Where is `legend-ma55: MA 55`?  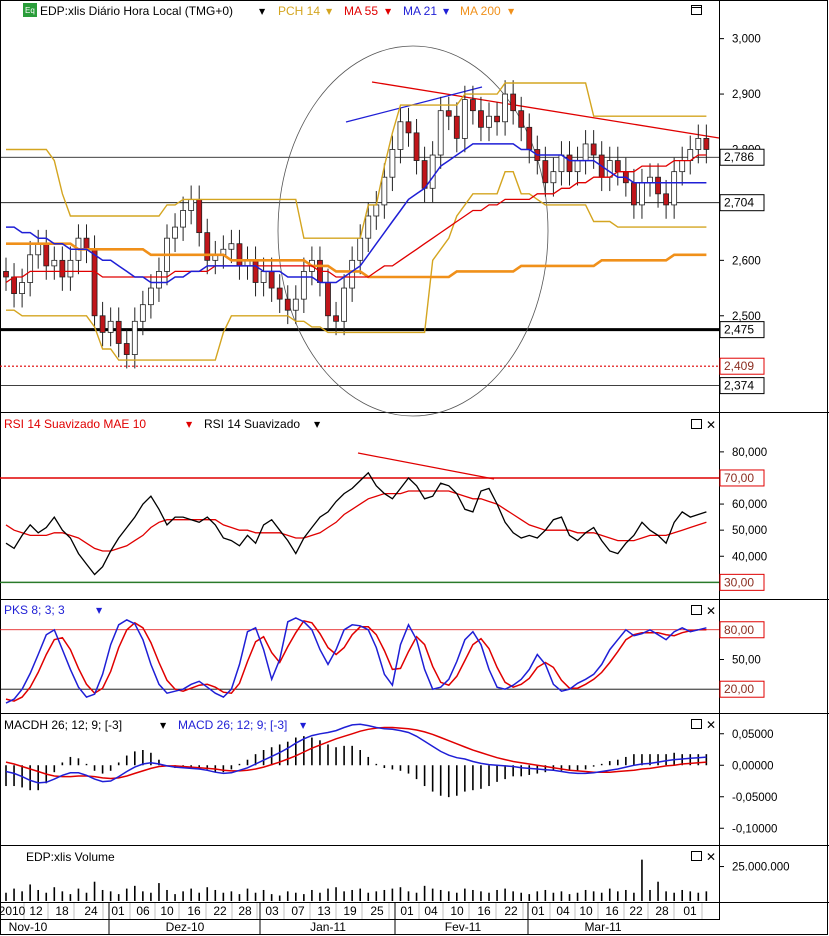
legend-ma55: MA 55 is located at coordinates (361, 11).